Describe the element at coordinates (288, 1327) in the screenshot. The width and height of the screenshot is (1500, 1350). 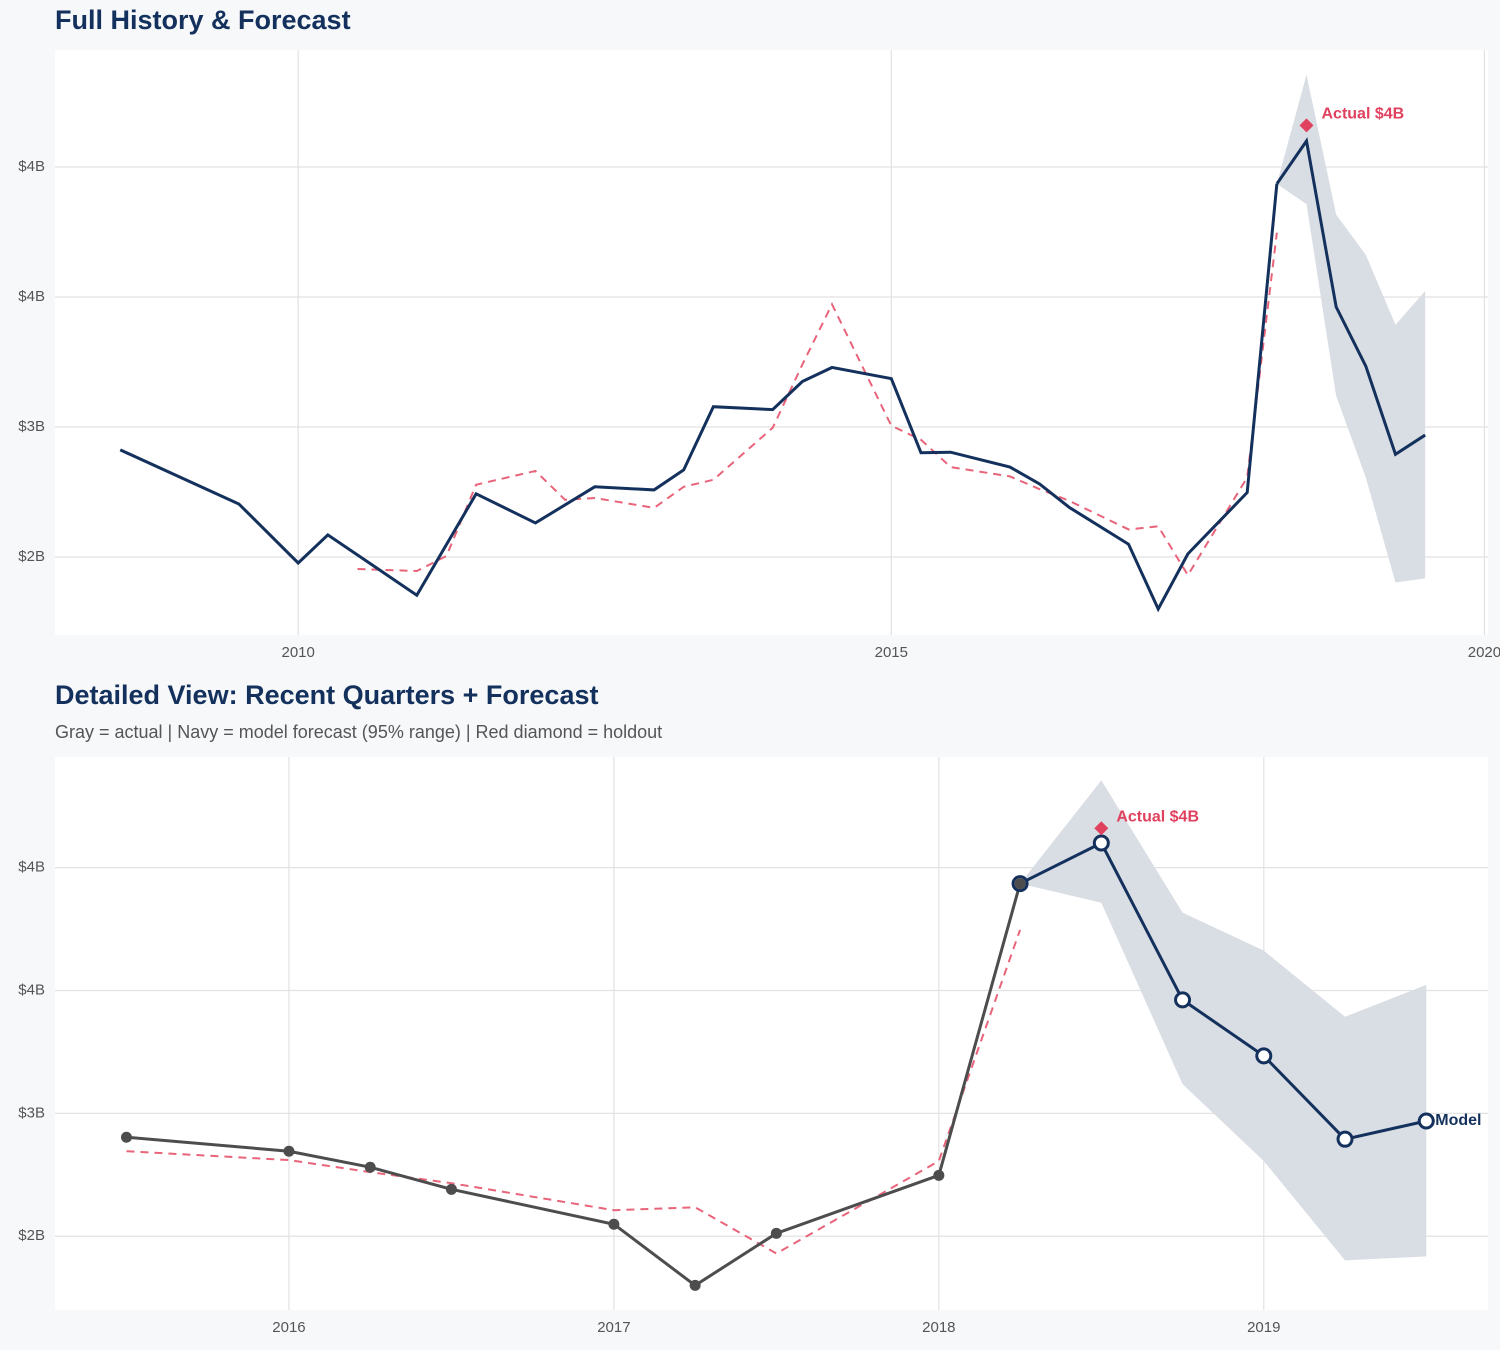
I see `x-tick-label: 2016` at that location.